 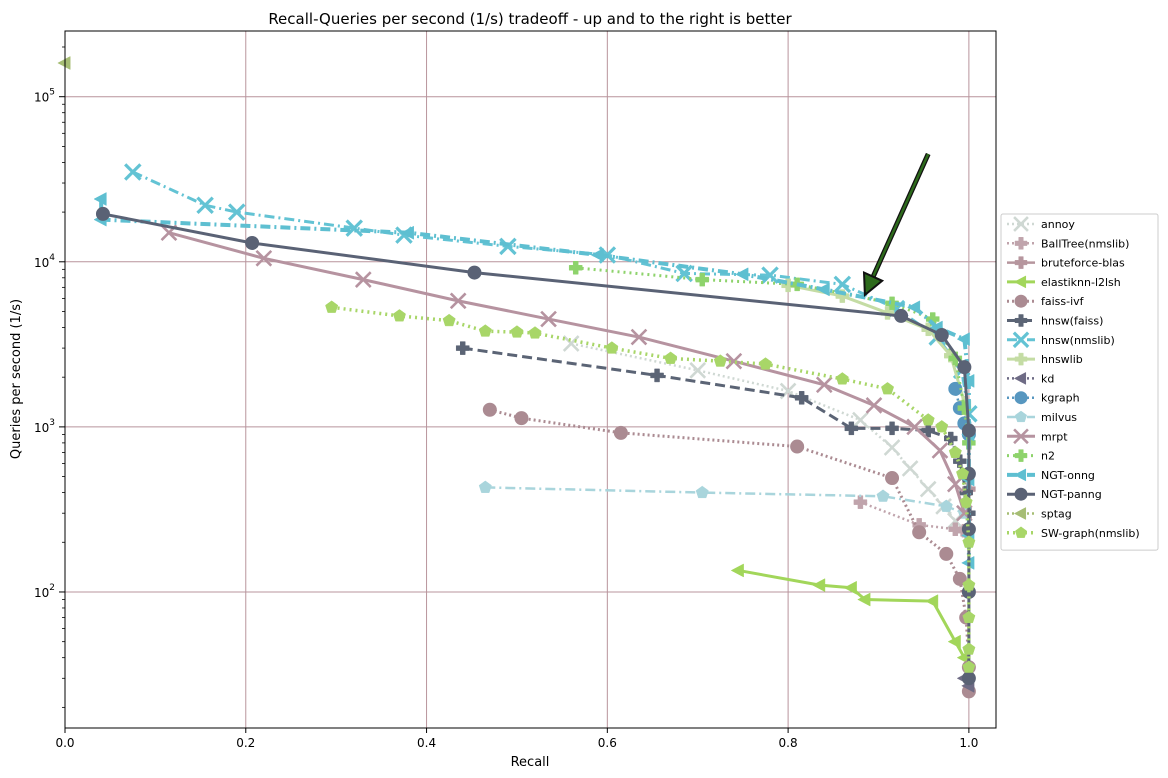 What do you see at coordinates (44, 591) in the screenshot?
I see `y-tick-label: 10²` at bounding box center [44, 591].